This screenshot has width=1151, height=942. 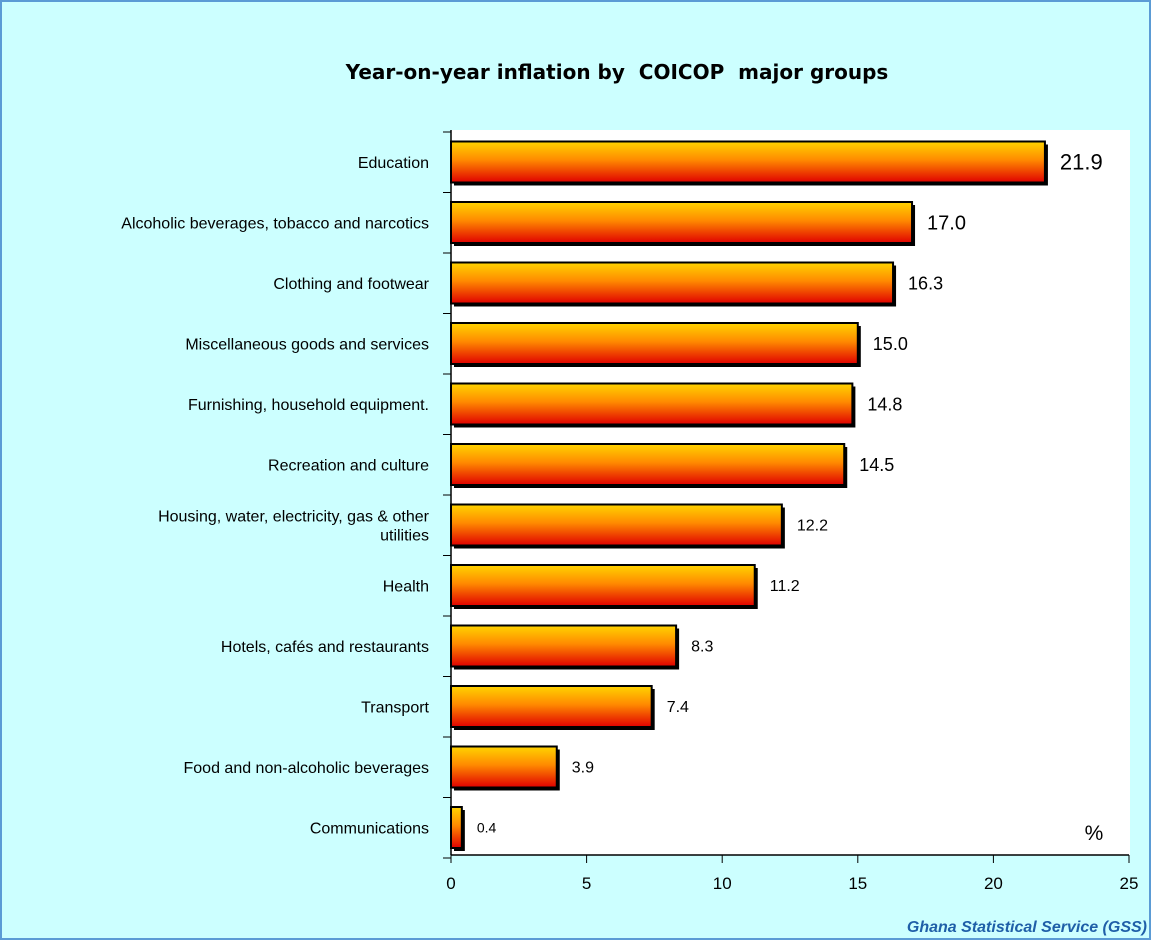 What do you see at coordinates (925, 283) in the screenshot?
I see `data-label: 16.3` at bounding box center [925, 283].